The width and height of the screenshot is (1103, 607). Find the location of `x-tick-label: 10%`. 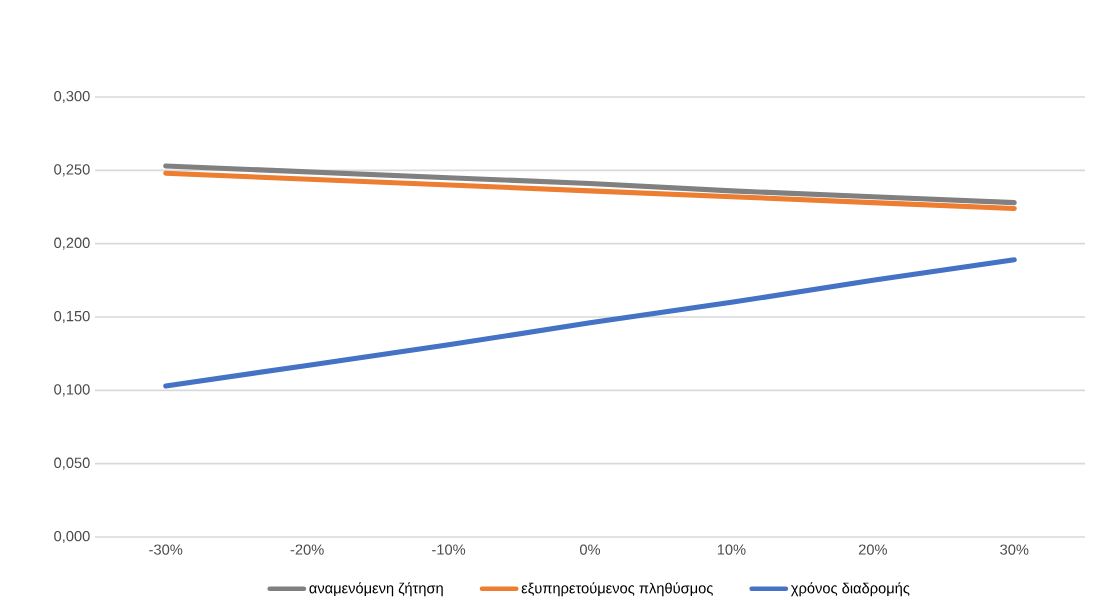

x-tick-label: 10% is located at coordinates (731, 549).